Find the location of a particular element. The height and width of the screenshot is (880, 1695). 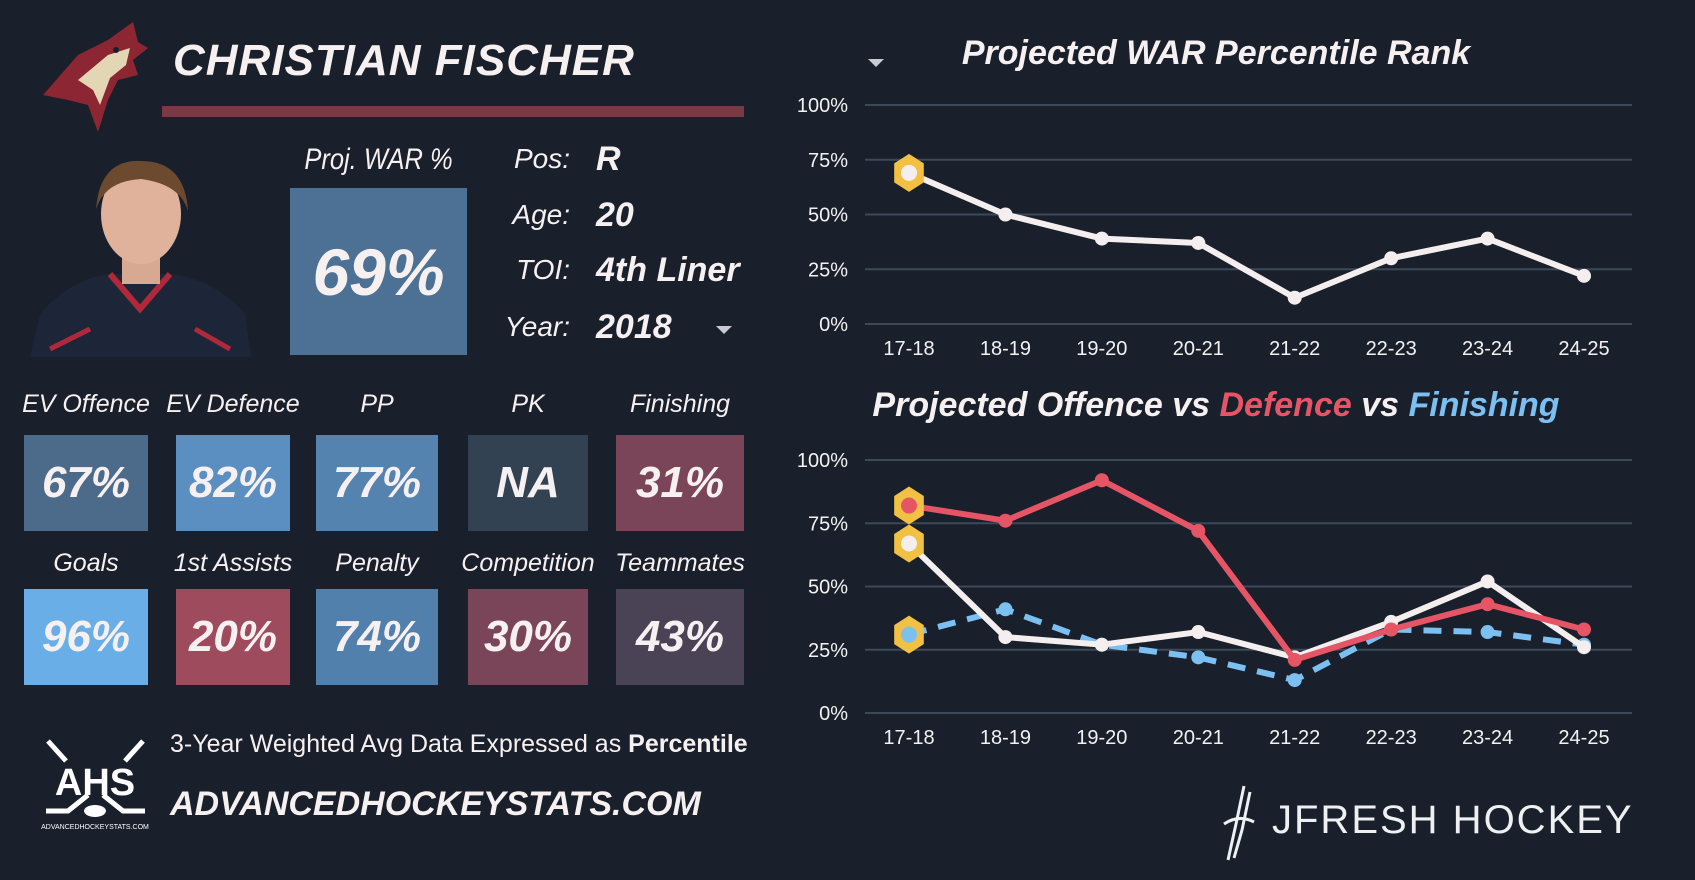

note-text: 3-Year Weighted Avg Data Expressed as is located at coordinates (399, 744).